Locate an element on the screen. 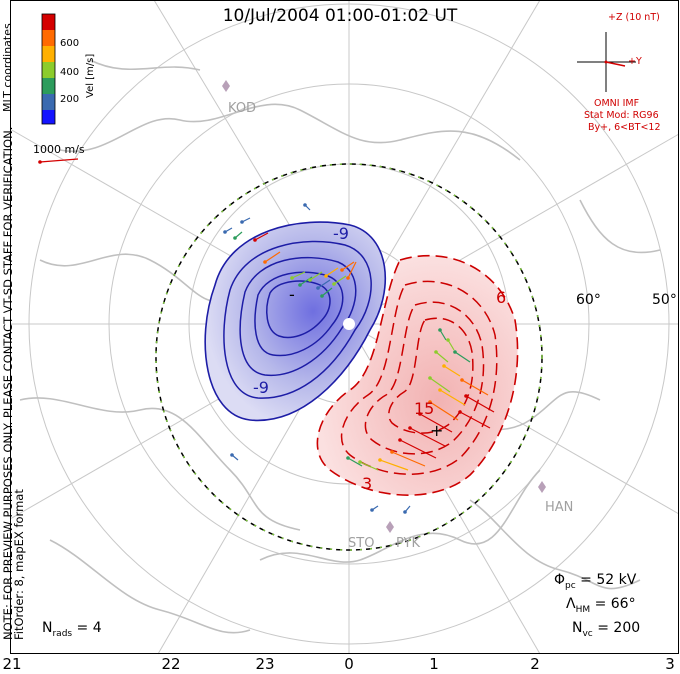 This screenshot has height=674, width=680. station-han: HAN is located at coordinates (559, 507).